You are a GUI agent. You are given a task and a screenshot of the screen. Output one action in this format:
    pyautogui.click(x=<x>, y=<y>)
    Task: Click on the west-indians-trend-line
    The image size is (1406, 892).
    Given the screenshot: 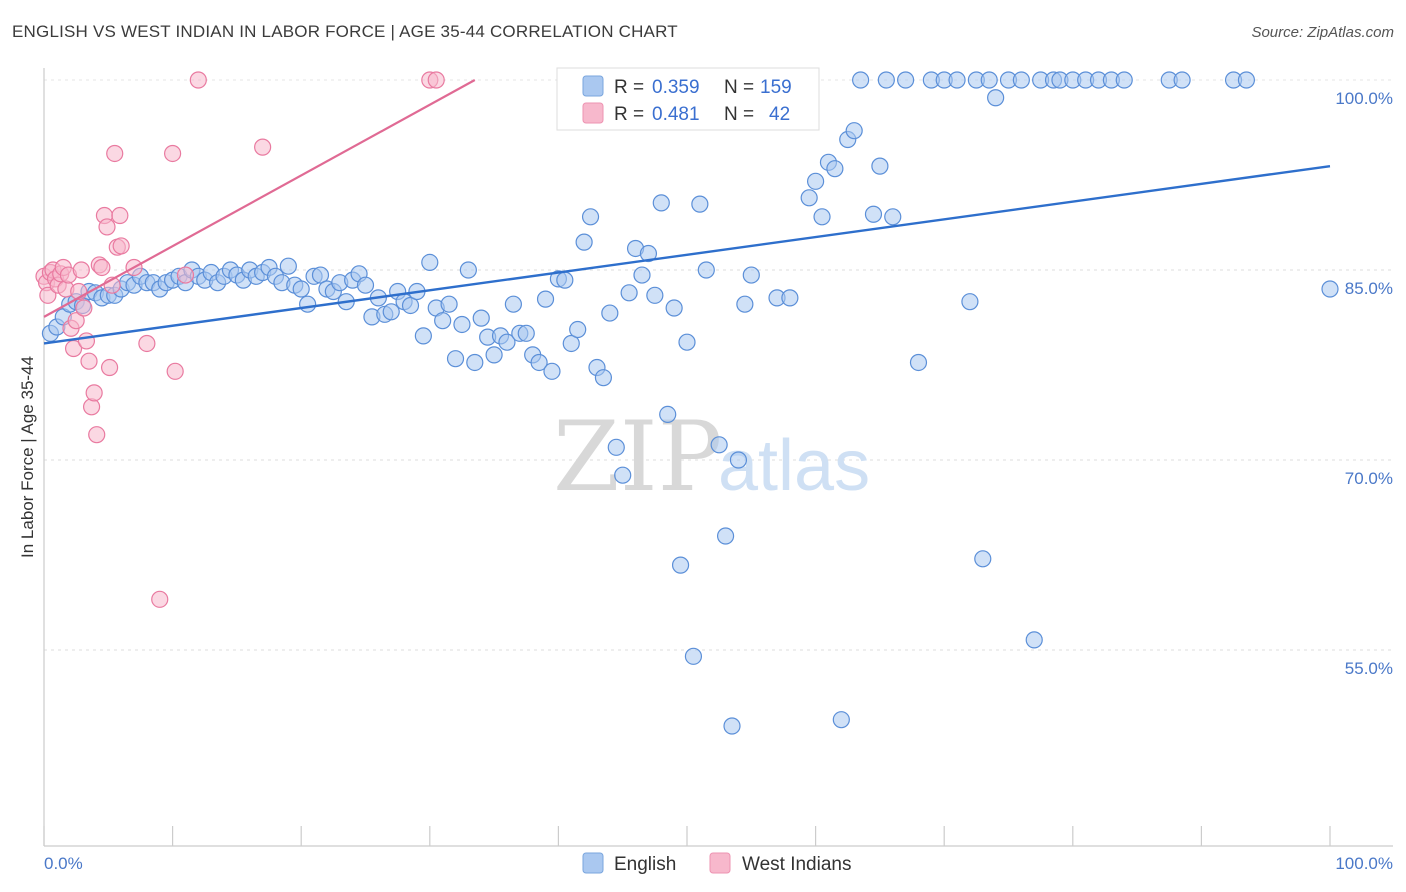 What is the action you would take?
    pyautogui.click(x=259, y=198)
    